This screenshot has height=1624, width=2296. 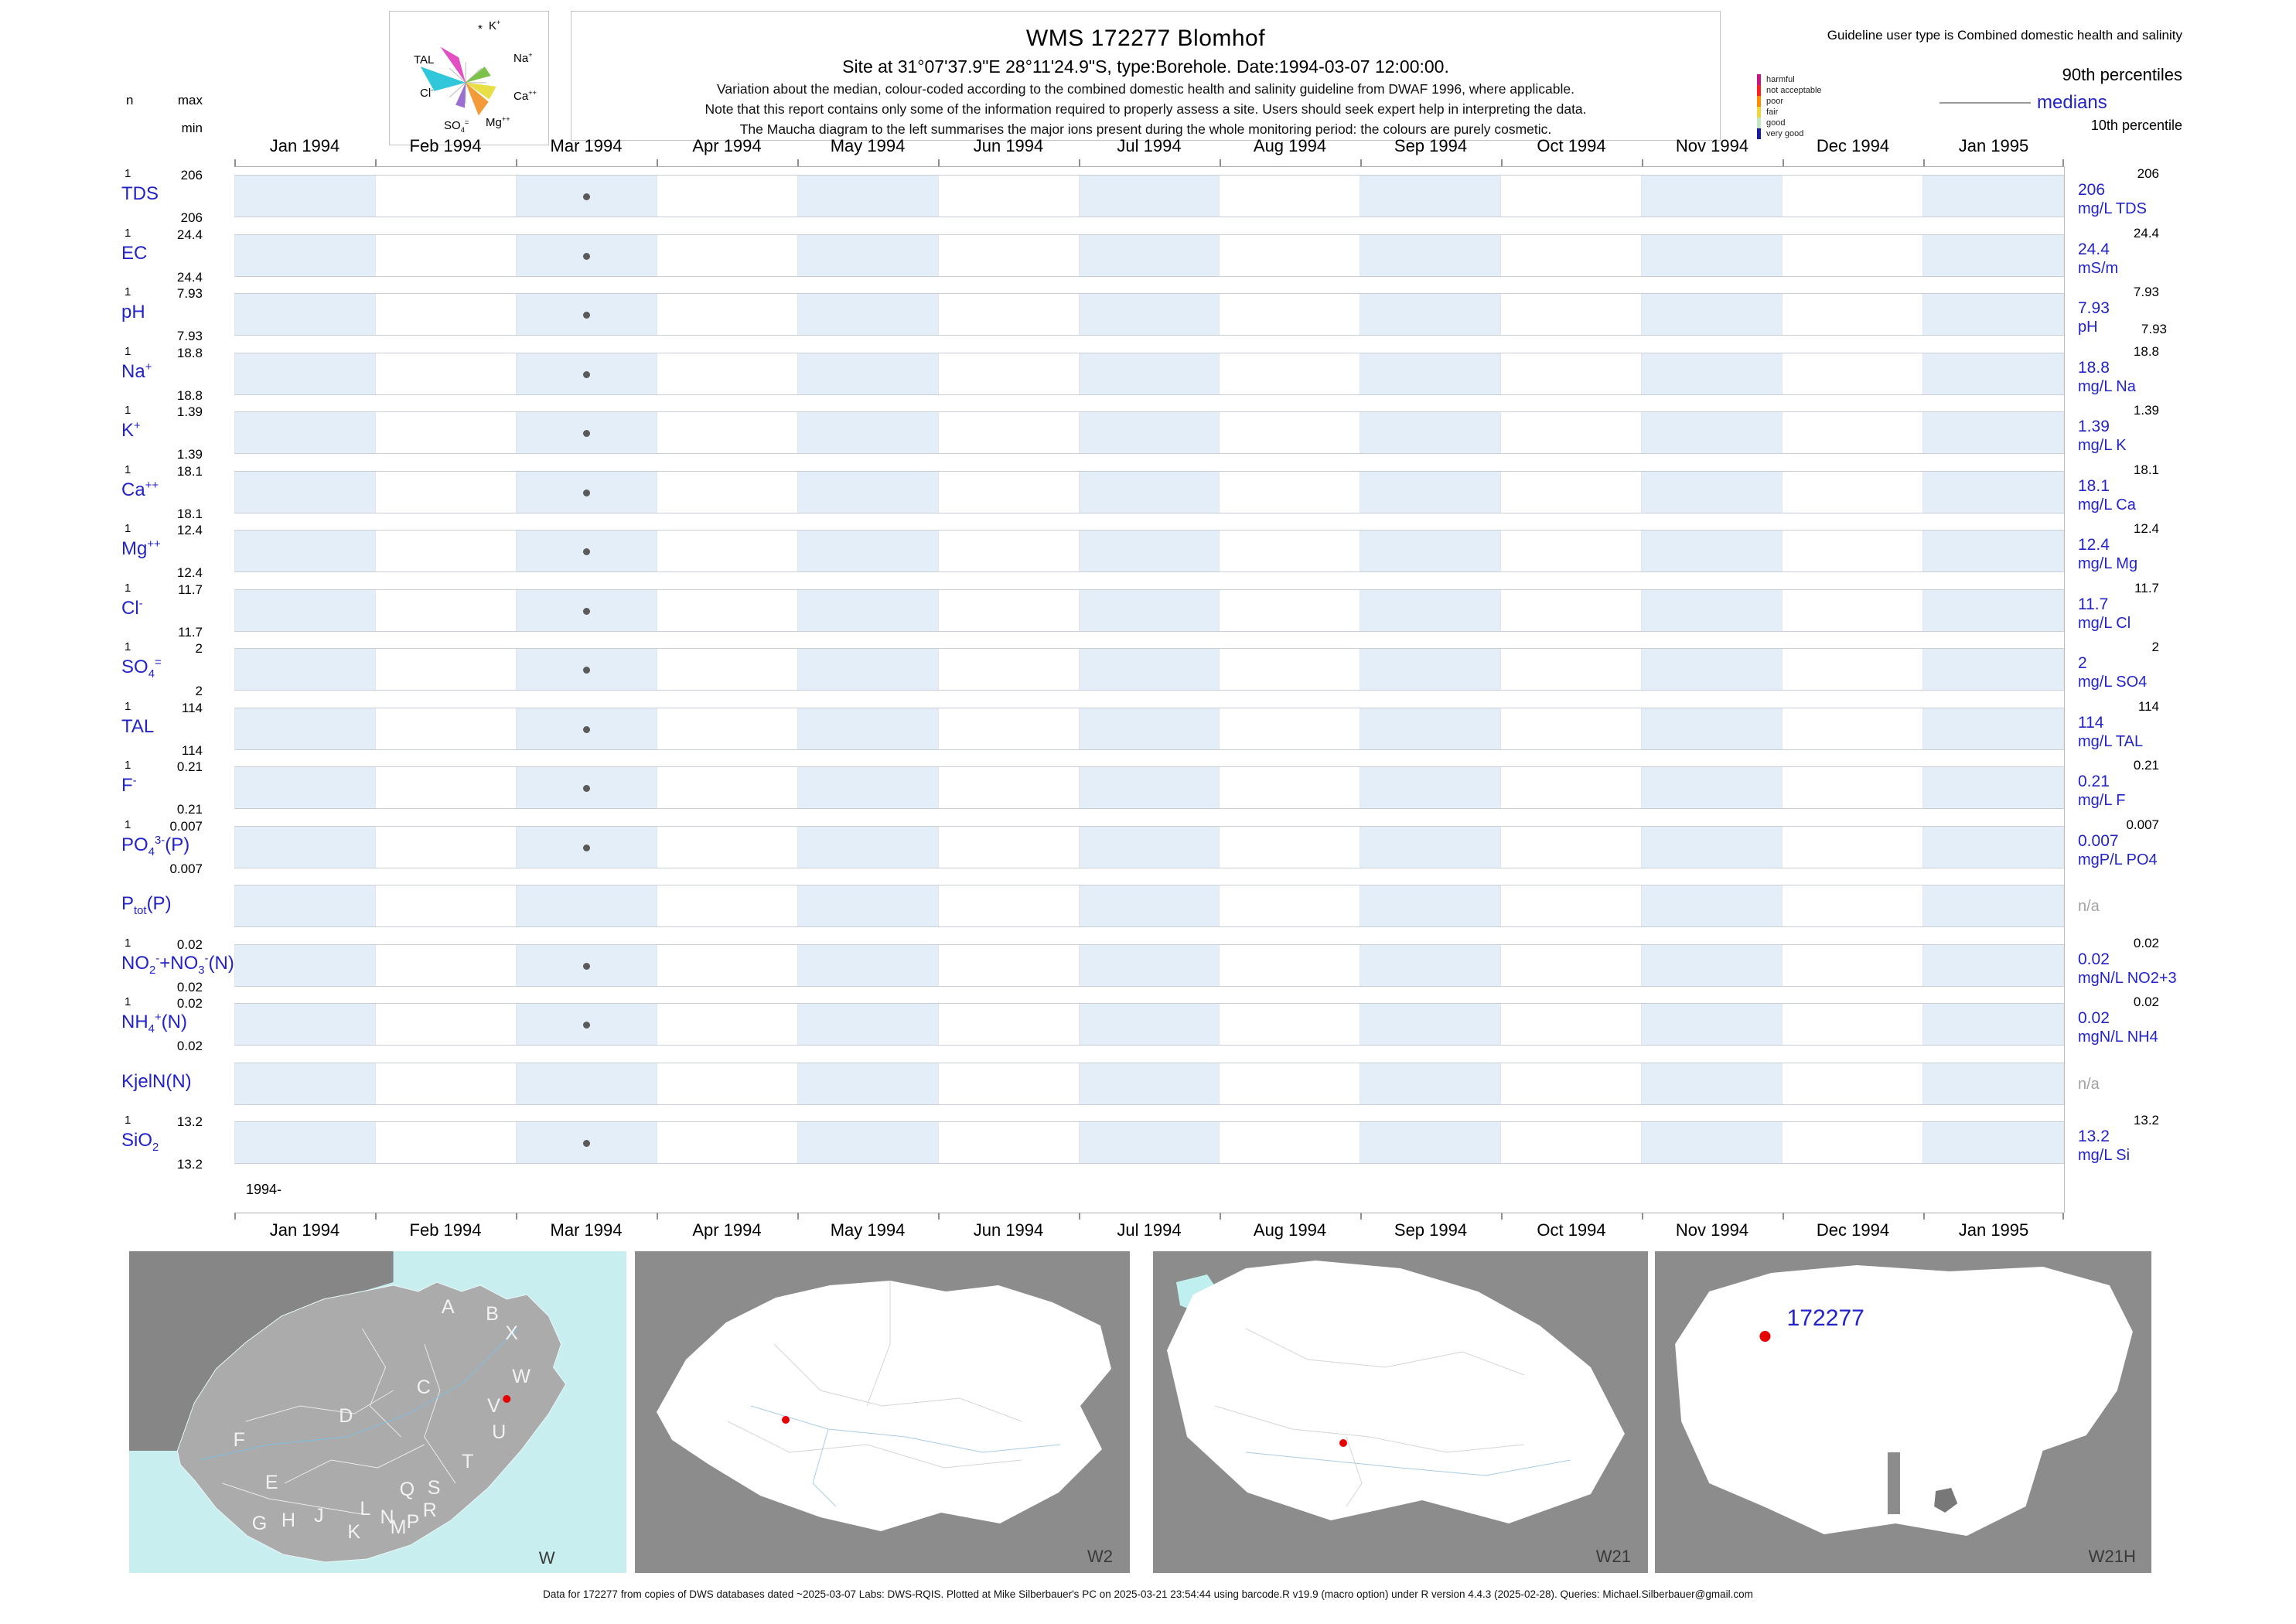 I want to click on parameter-row: Na+ 1 18.8 18.8 18.8 18.8 mg/L Na, so click(x=1148, y=374).